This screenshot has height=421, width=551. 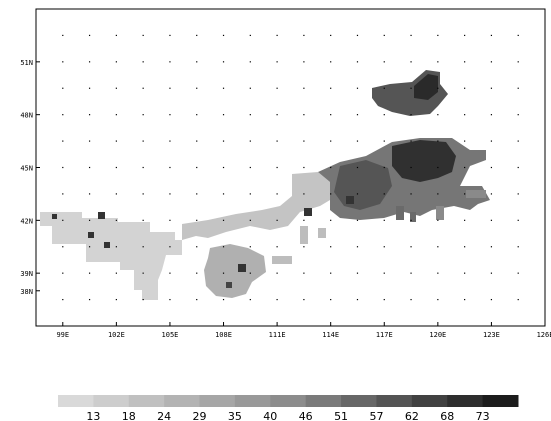 What do you see at coordinates (26, 116) in the screenshot?
I see `lat-tick-label: 48N` at bounding box center [26, 116].